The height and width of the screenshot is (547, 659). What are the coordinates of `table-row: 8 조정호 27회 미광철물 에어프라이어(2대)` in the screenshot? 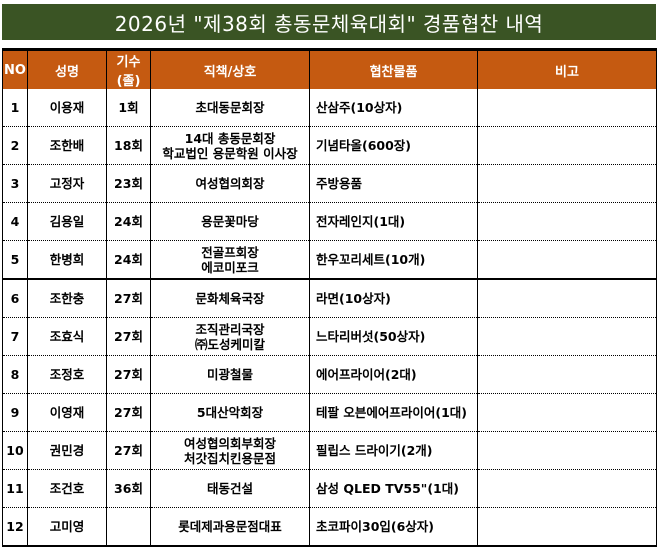 It's located at (329, 374).